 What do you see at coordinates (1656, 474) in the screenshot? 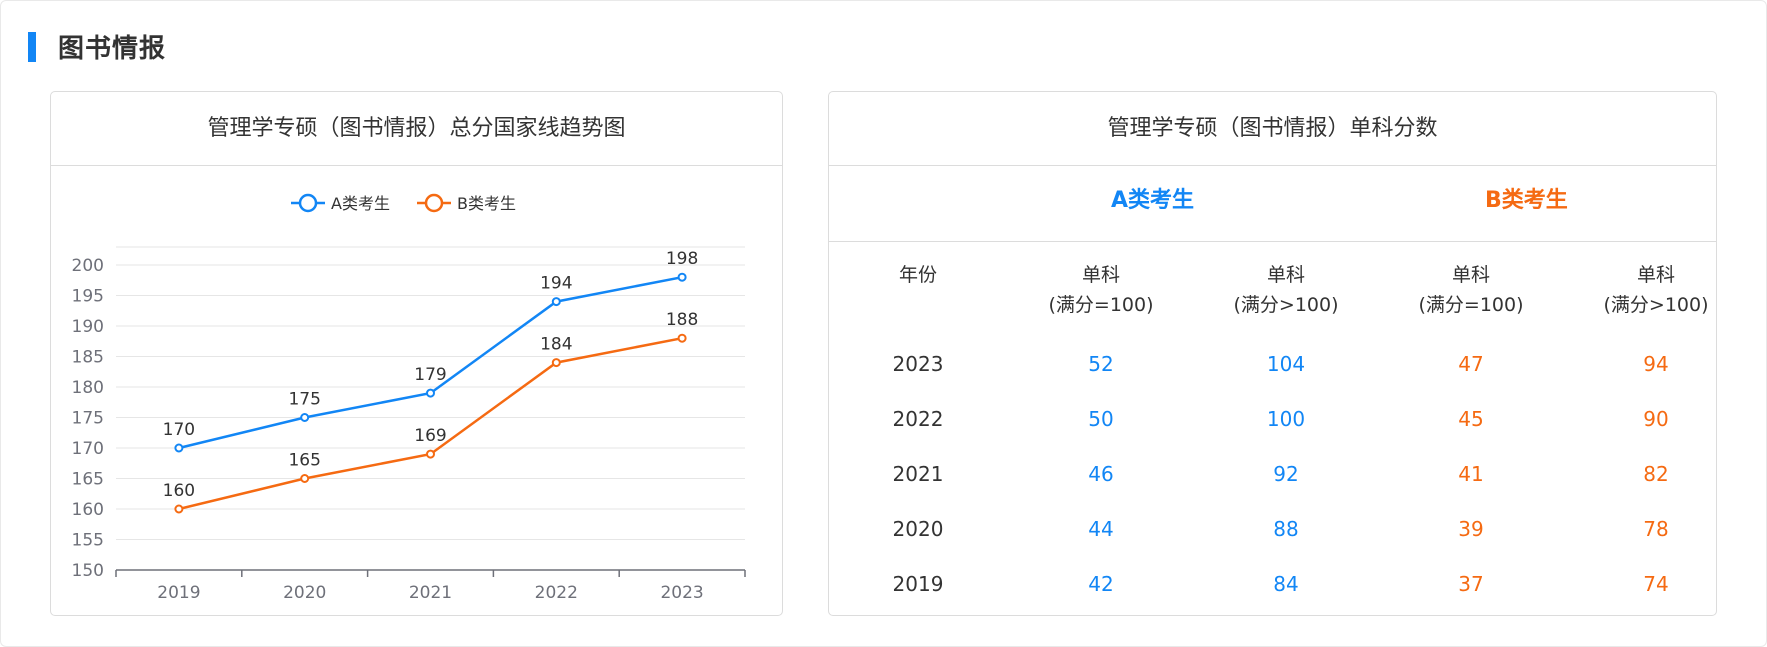
I see `cell-b-over: 82` at bounding box center [1656, 474].